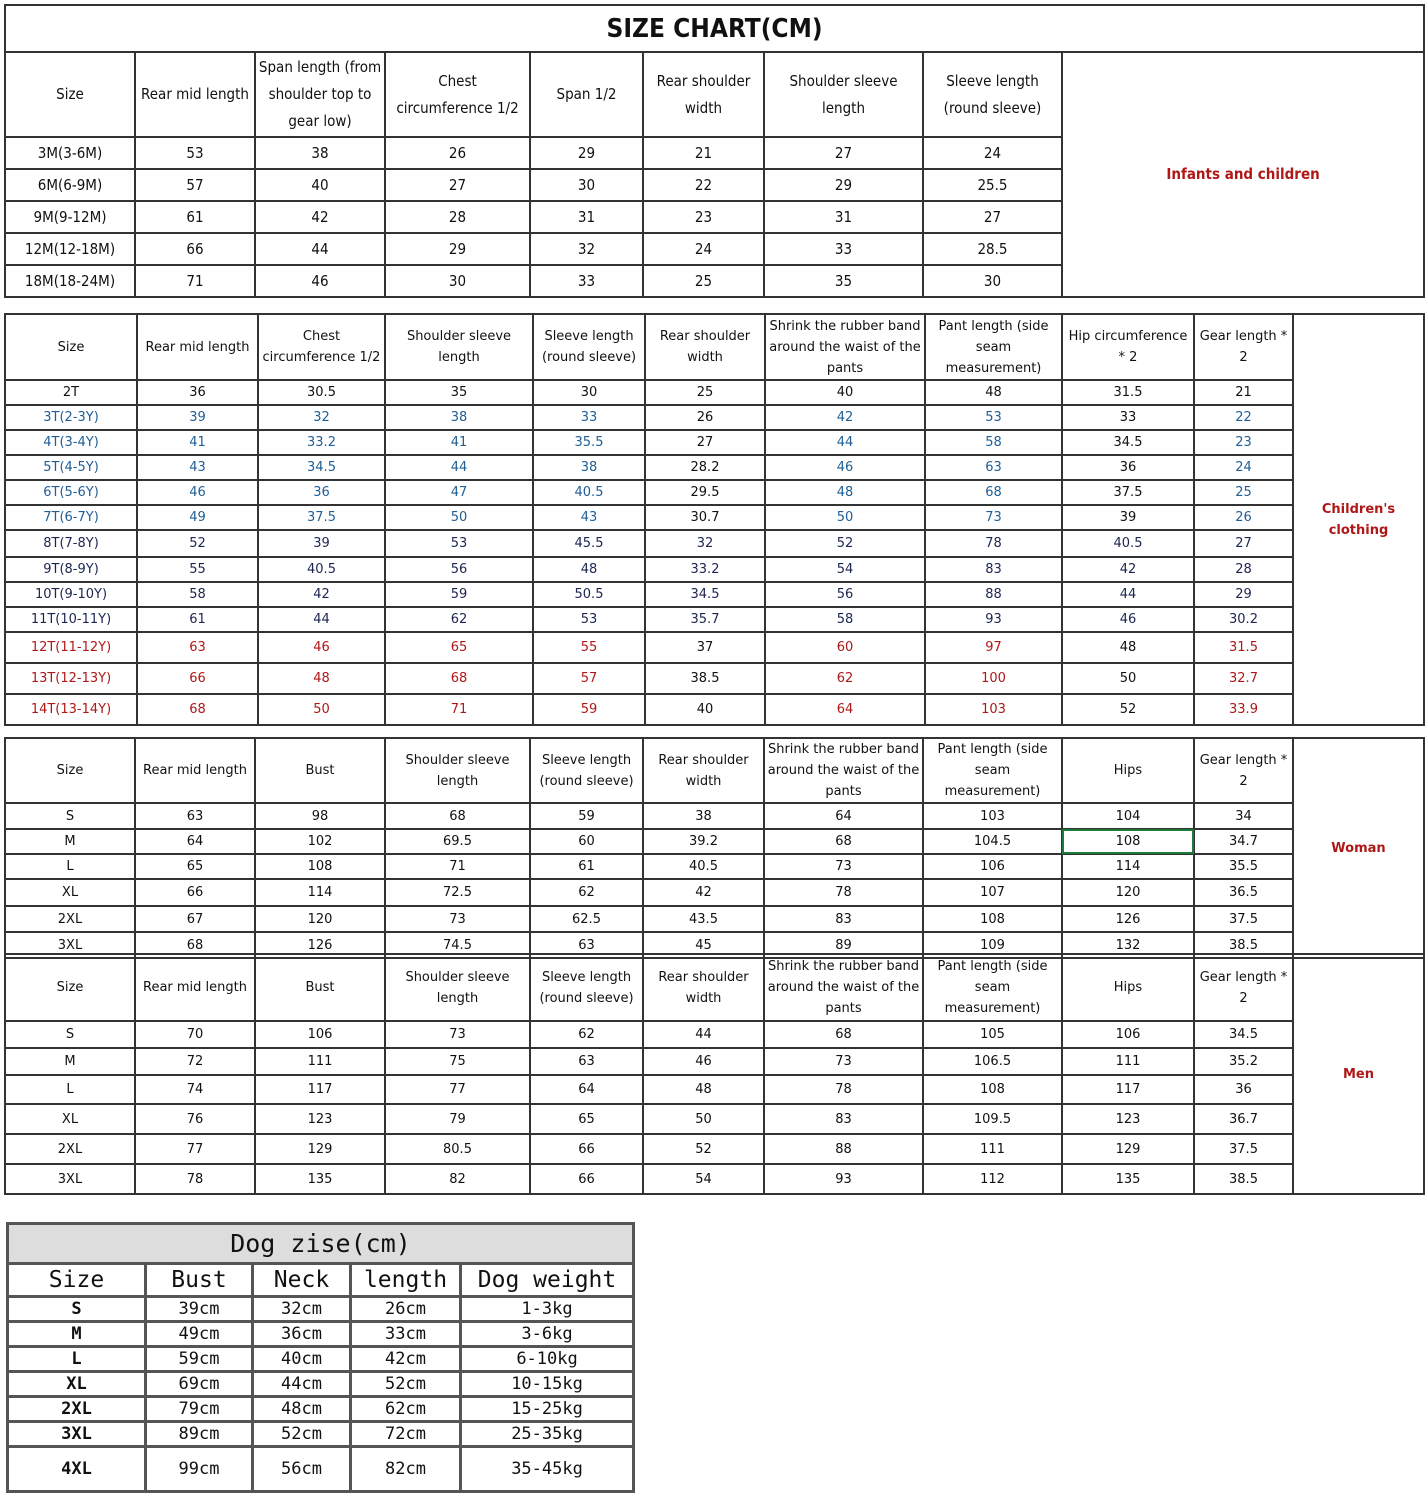 The height and width of the screenshot is (1500, 1428). What do you see at coordinates (197, 492) in the screenshot?
I see `table-cell: 46` at bounding box center [197, 492].